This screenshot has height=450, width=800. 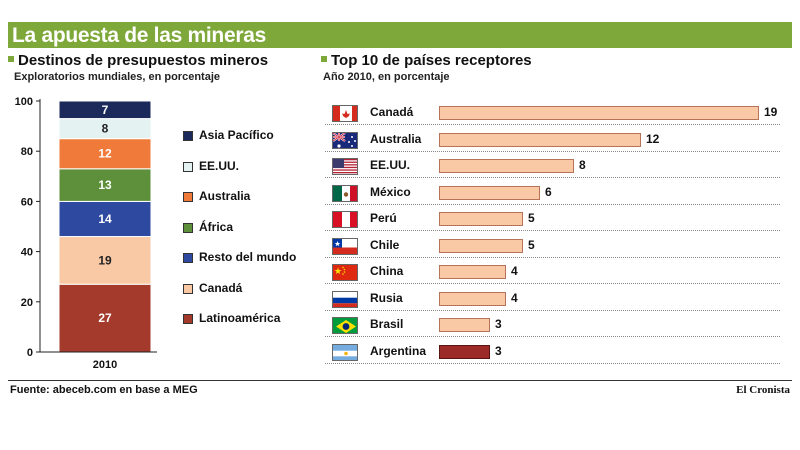 I want to click on country-row: México 6, so click(x=552, y=193).